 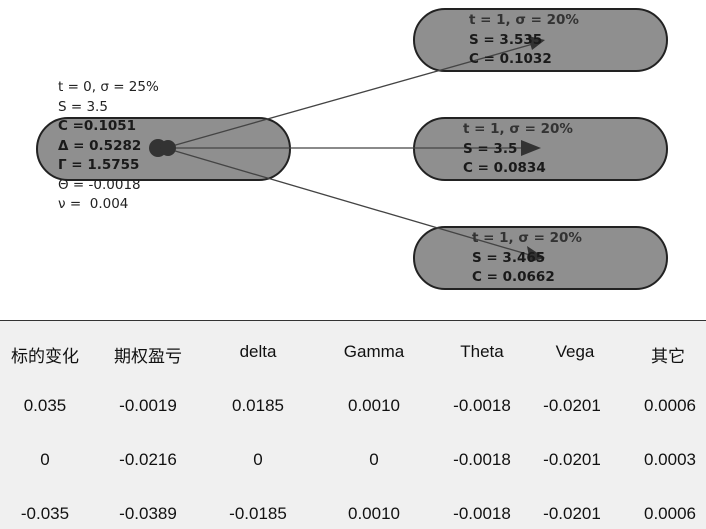 What do you see at coordinates (45, 513) in the screenshot?
I see `table-cell: -0.035` at bounding box center [45, 513].